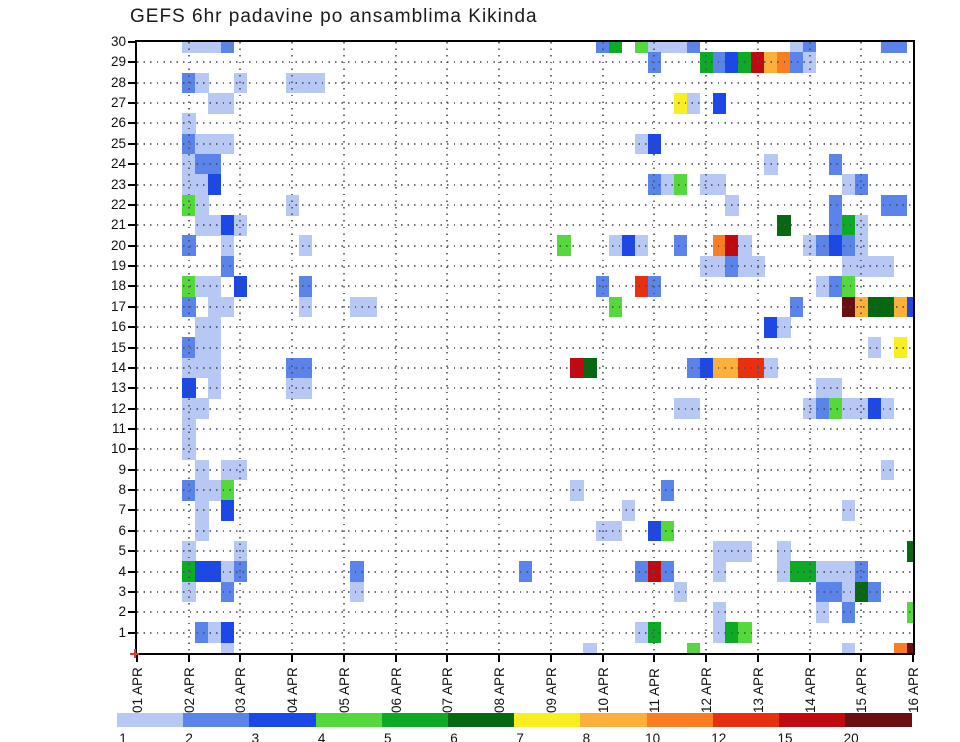  What do you see at coordinates (293, 690) in the screenshot?
I see `x-axis-date-label: 04 APR` at bounding box center [293, 690].